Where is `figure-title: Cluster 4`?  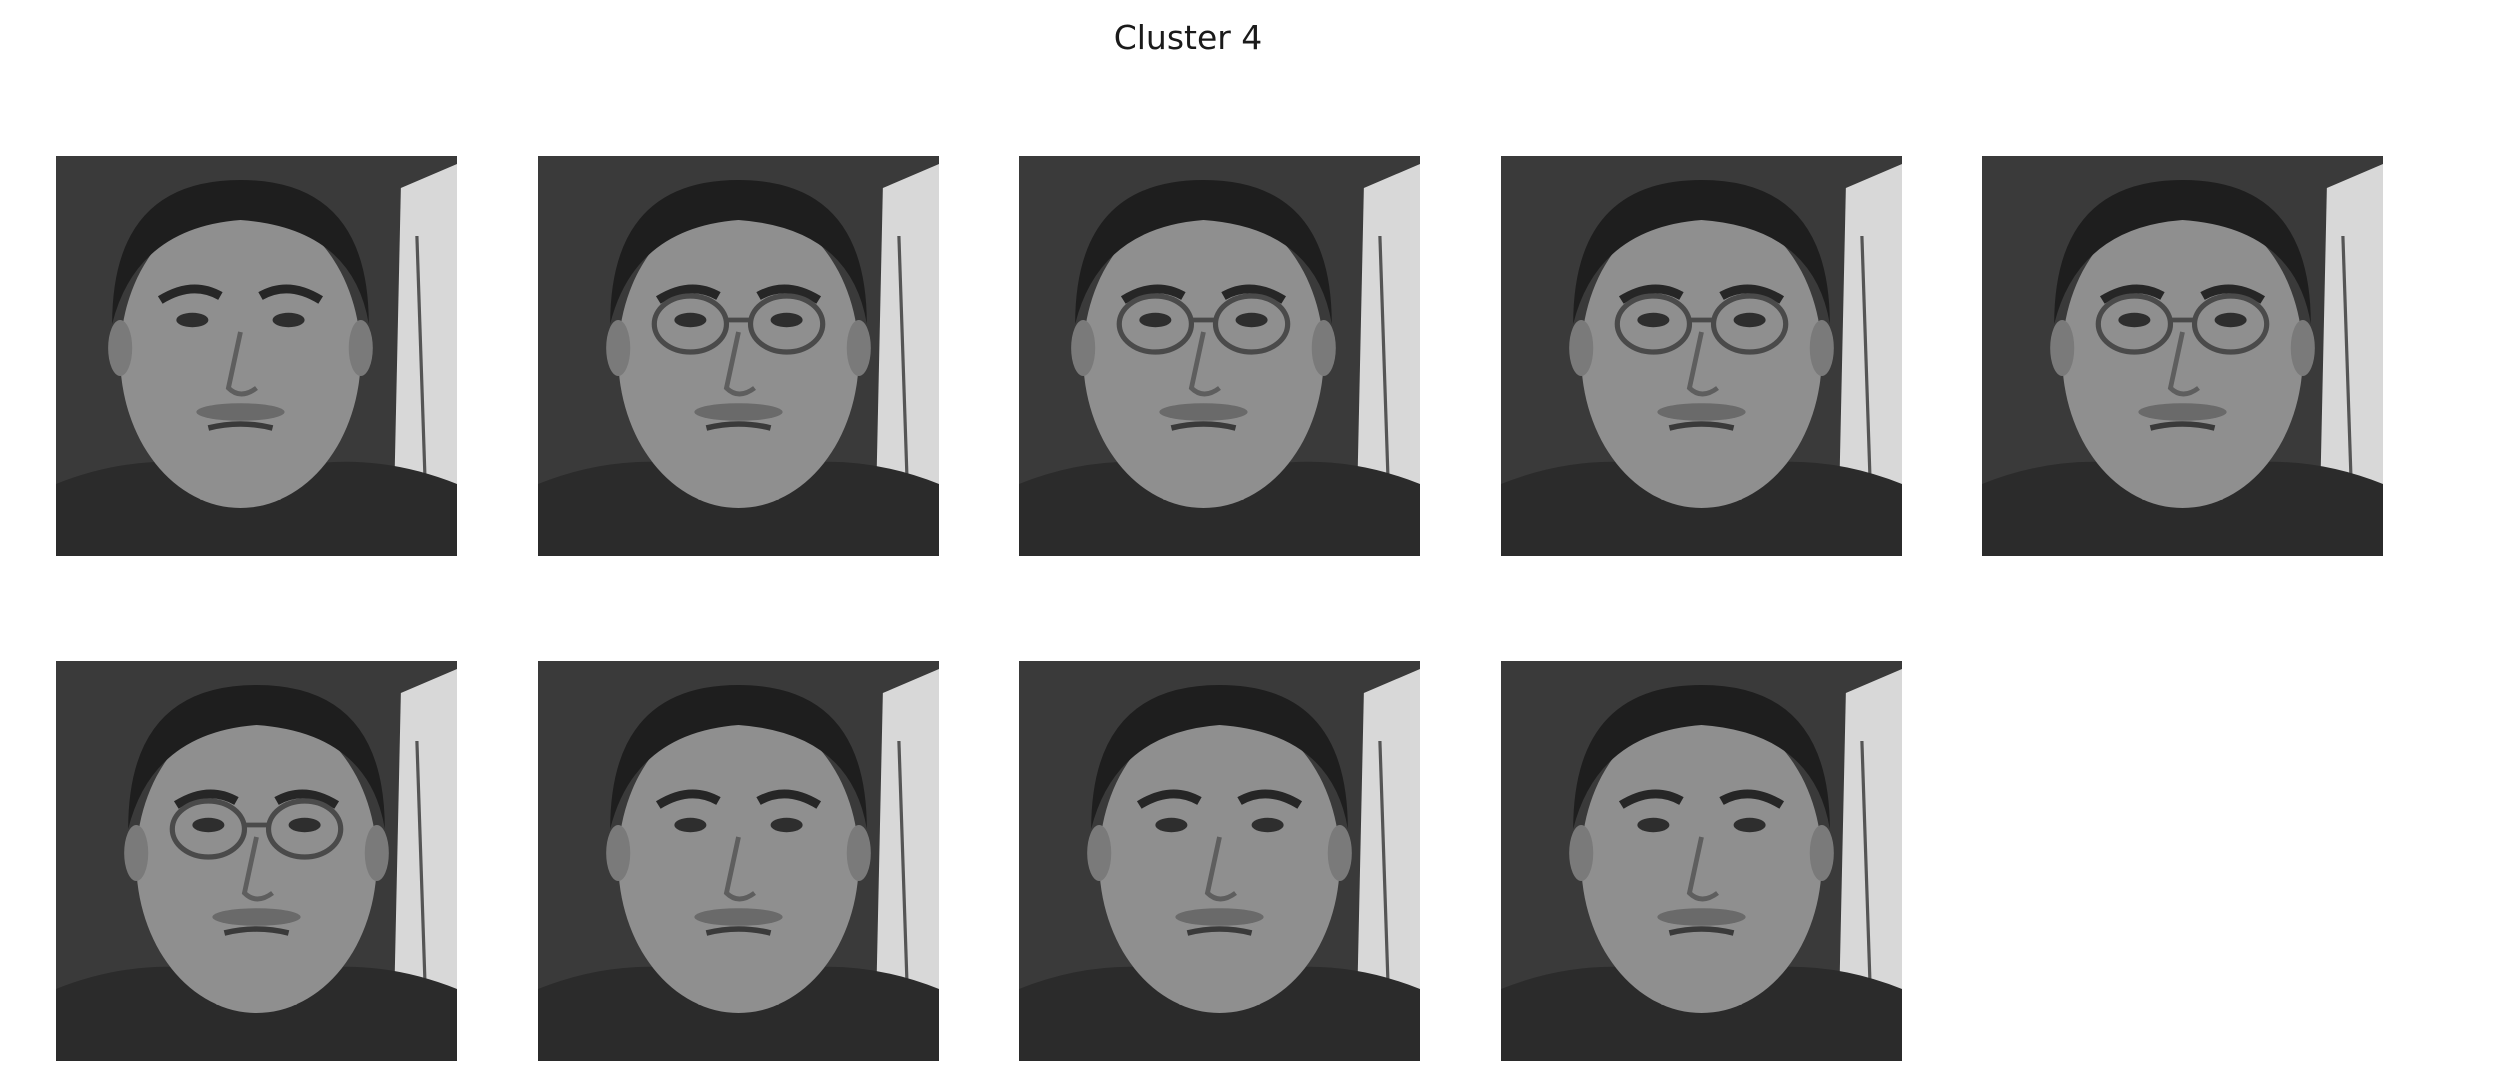 figure-title: Cluster 4 is located at coordinates (1188, 37).